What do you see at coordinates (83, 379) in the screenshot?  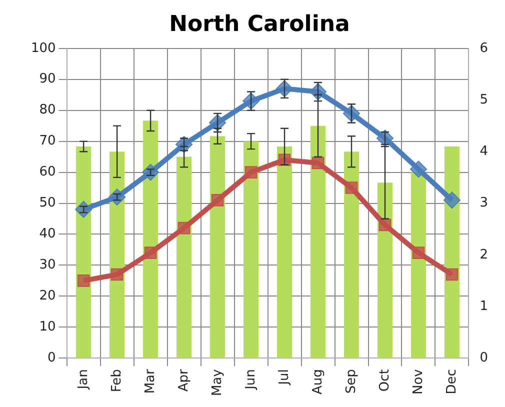 I see `x-tick-label: Jan` at bounding box center [83, 379].